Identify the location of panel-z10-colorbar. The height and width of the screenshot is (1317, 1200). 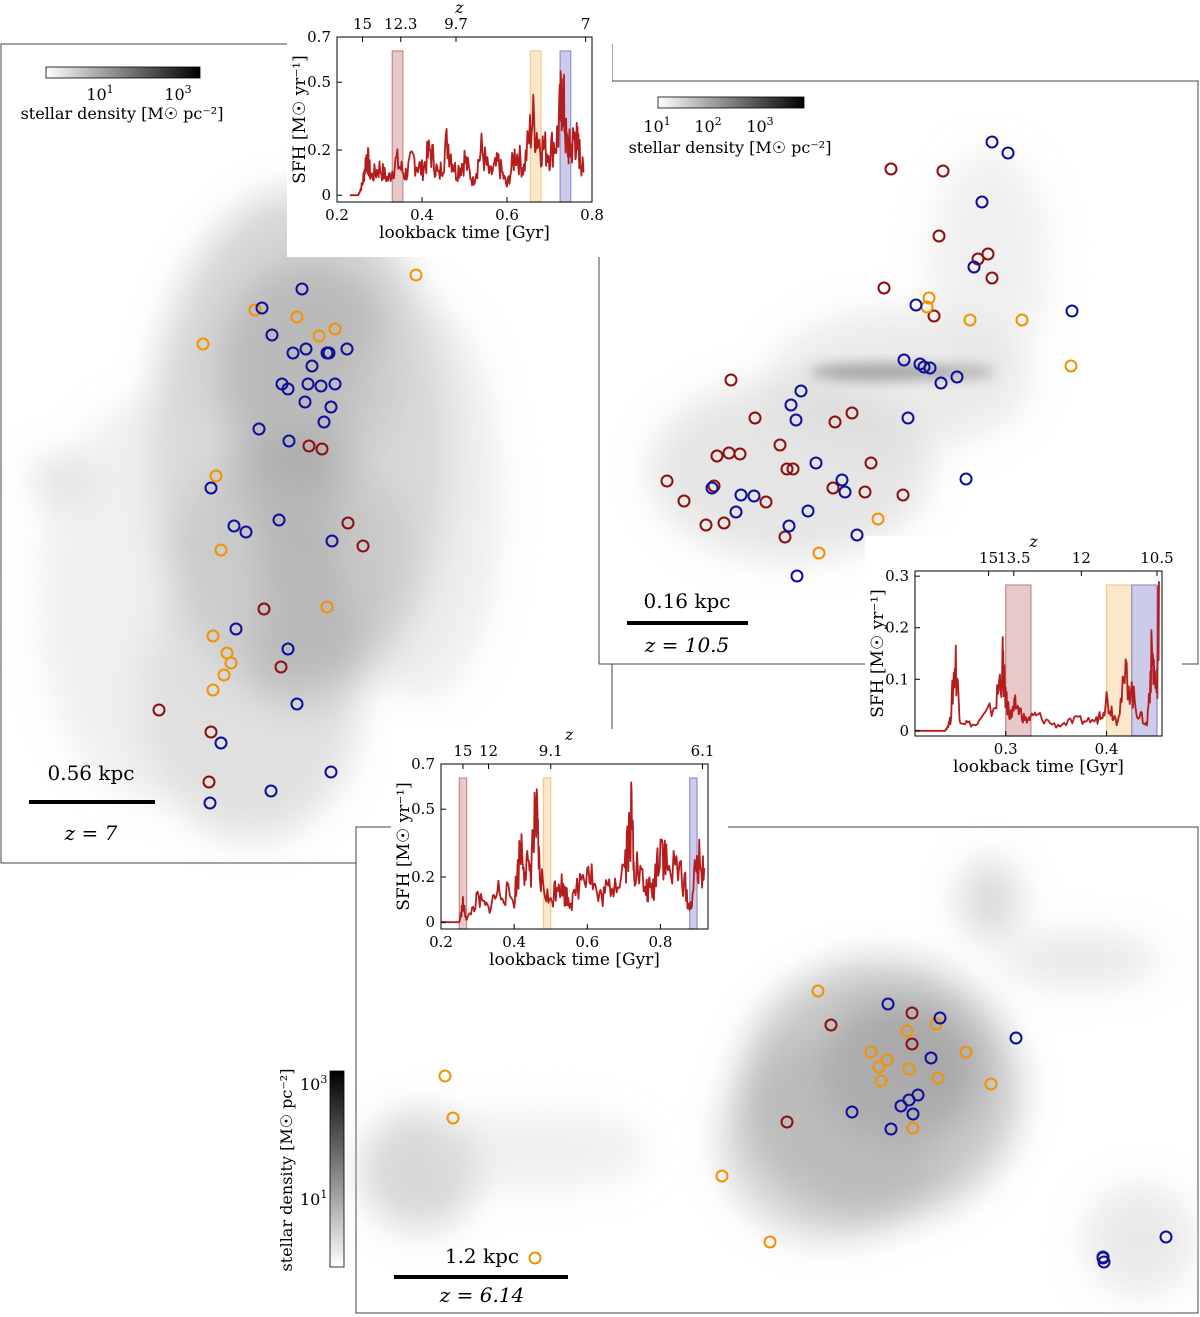
(731, 102).